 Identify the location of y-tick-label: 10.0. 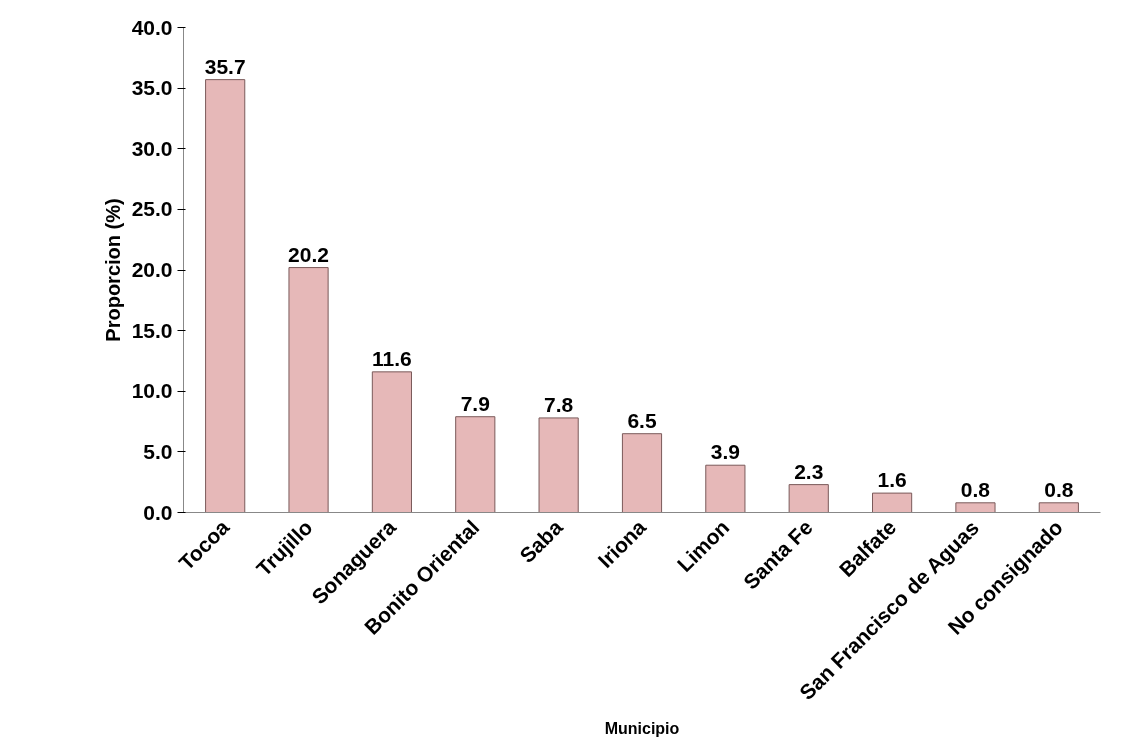
(152, 391).